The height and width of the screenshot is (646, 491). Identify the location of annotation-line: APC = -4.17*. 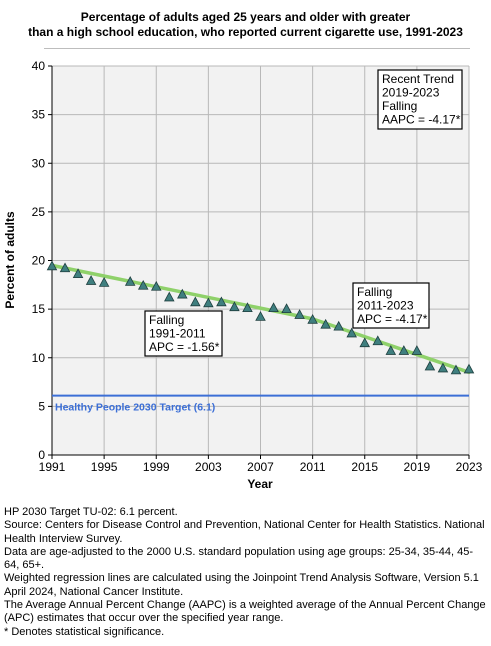
(392, 319).